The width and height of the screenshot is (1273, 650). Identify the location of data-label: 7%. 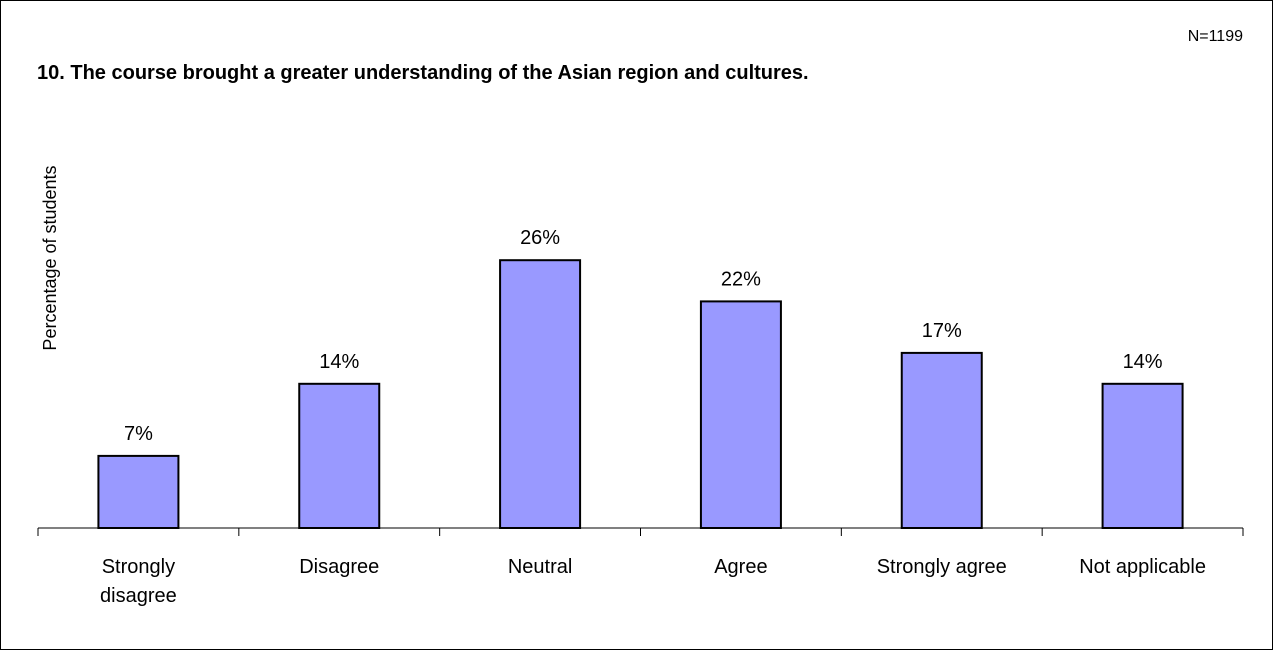
(138, 434).